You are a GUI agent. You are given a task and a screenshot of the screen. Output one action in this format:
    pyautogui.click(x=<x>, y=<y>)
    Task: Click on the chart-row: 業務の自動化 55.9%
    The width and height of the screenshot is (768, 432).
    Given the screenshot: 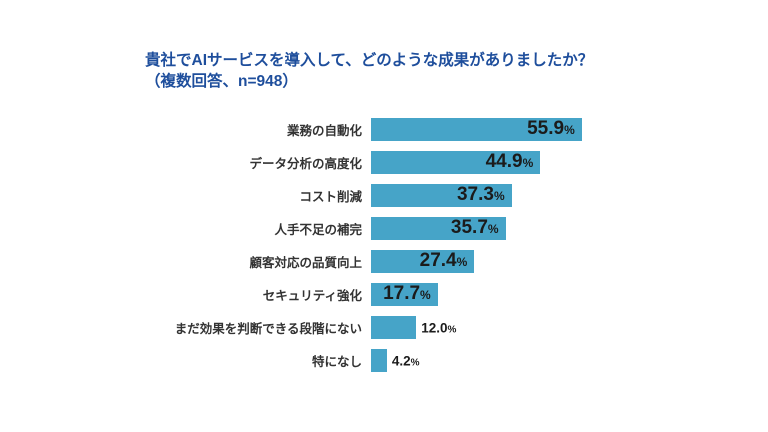 What is the action you would take?
    pyautogui.click(x=384, y=129)
    